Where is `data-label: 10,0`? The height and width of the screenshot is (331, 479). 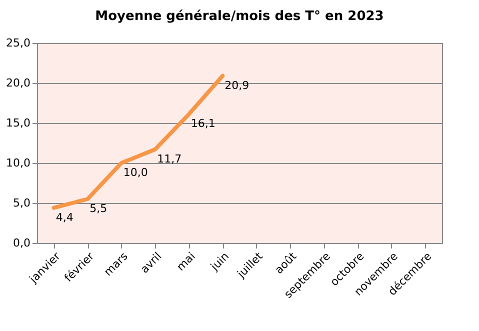
data-label: 10,0 is located at coordinates (135, 172).